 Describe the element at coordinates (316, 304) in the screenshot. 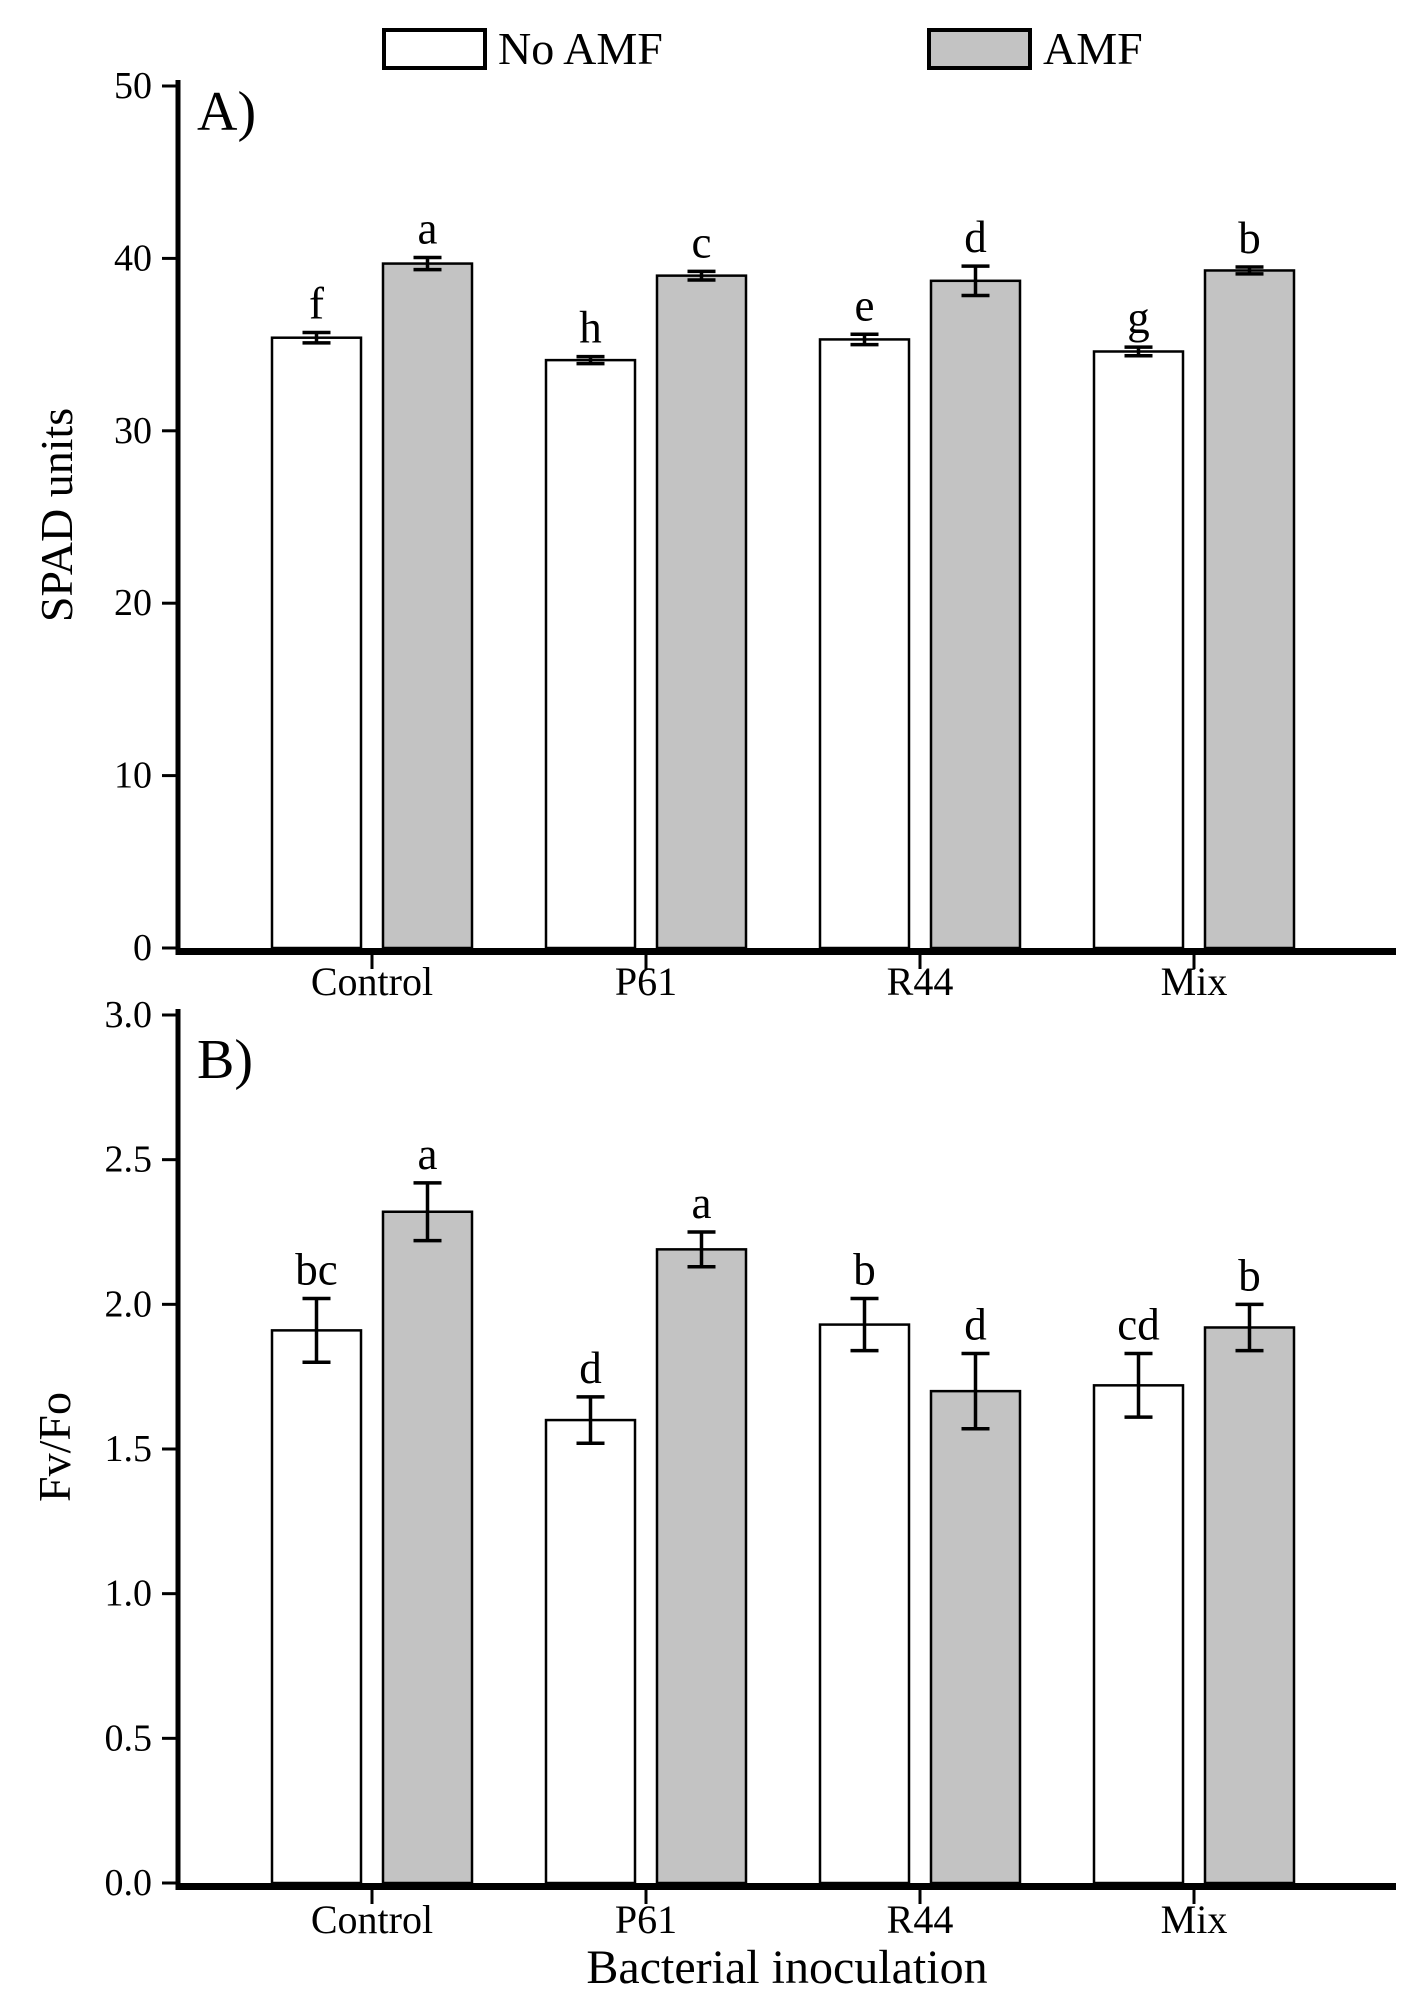

I see `sig-letter-a-control-no-amf: f` at that location.